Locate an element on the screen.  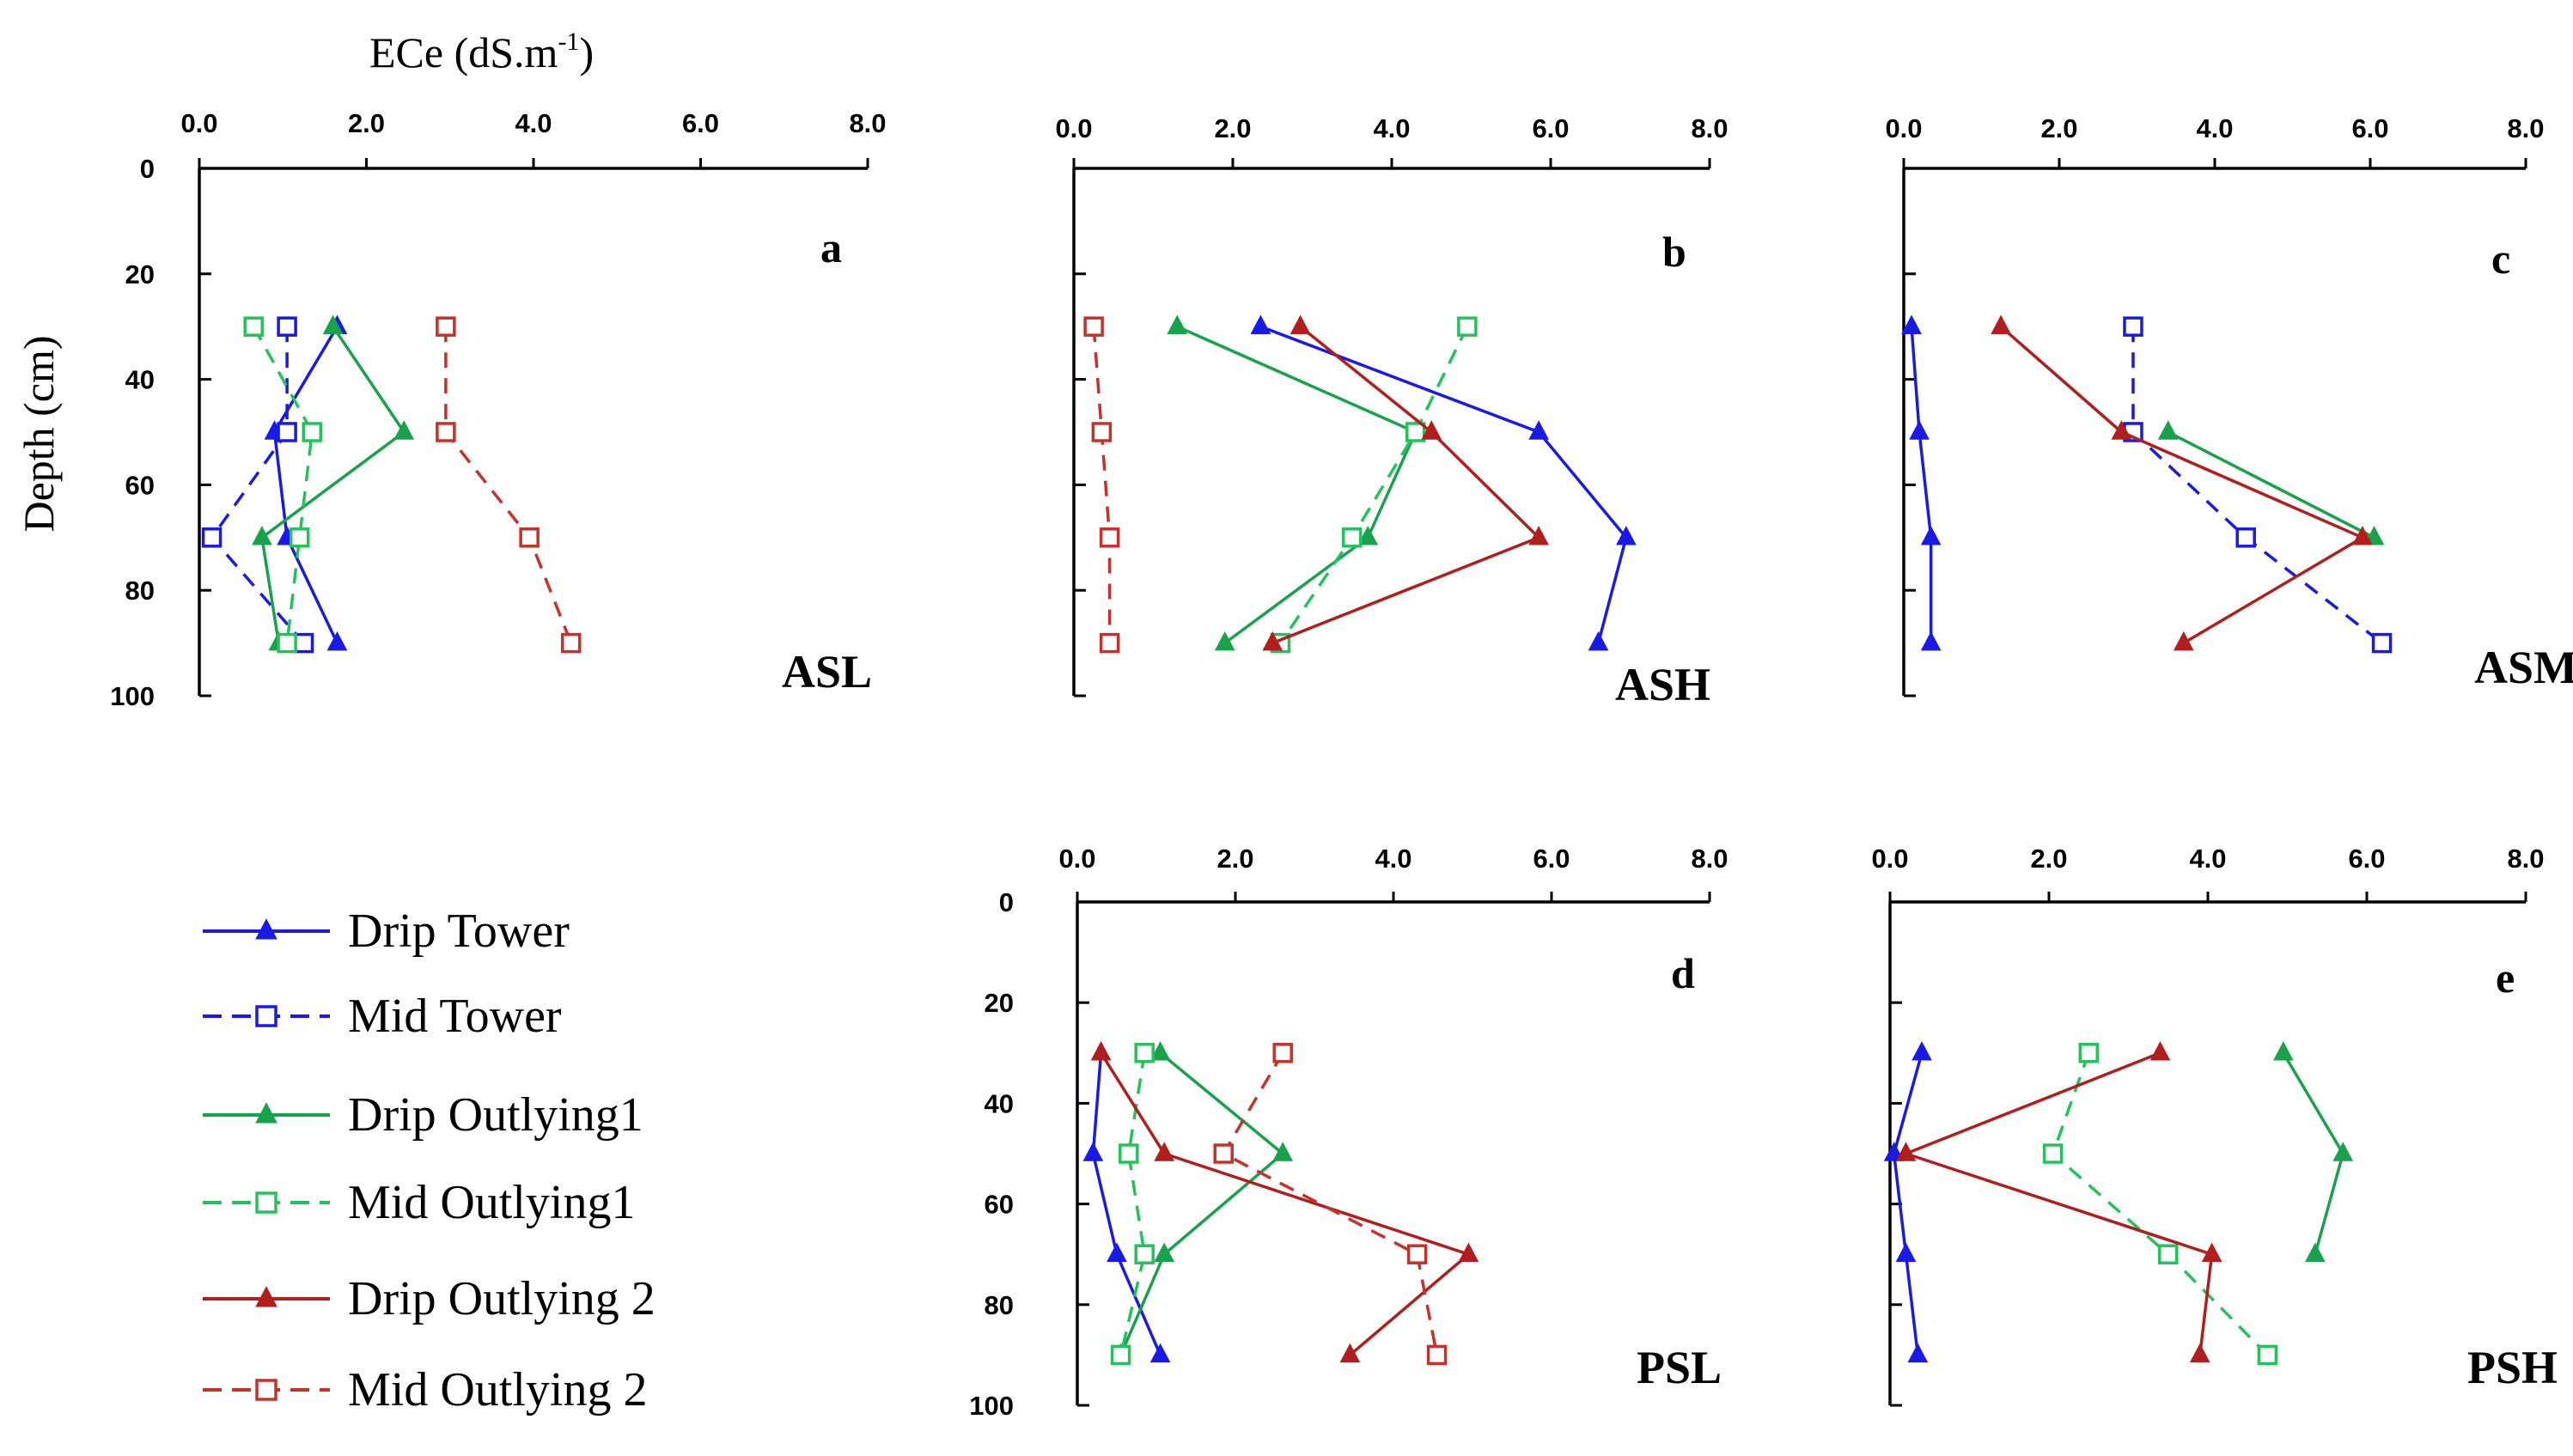
series-mid-tower is located at coordinates (2258, 485).